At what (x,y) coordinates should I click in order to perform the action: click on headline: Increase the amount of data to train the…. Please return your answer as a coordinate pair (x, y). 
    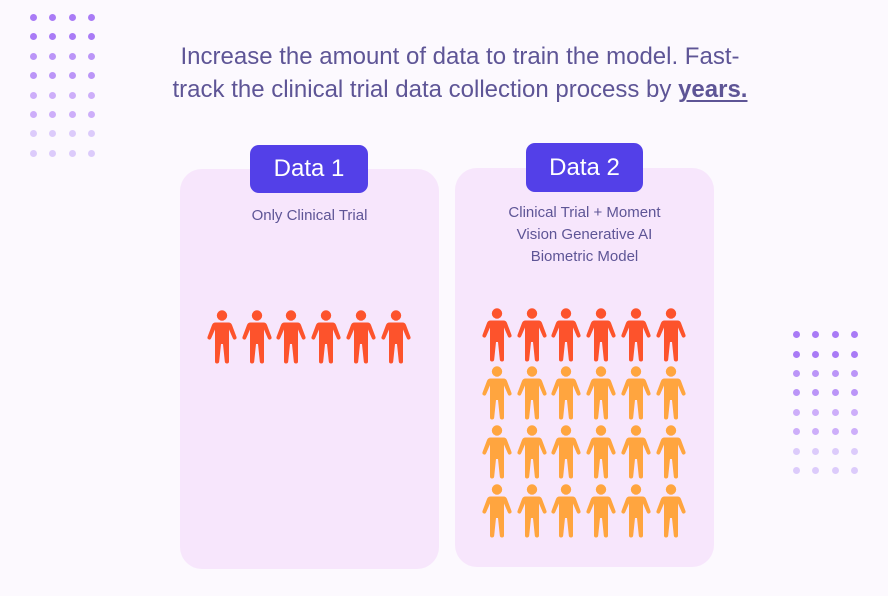
    Looking at the image, I should click on (460, 73).